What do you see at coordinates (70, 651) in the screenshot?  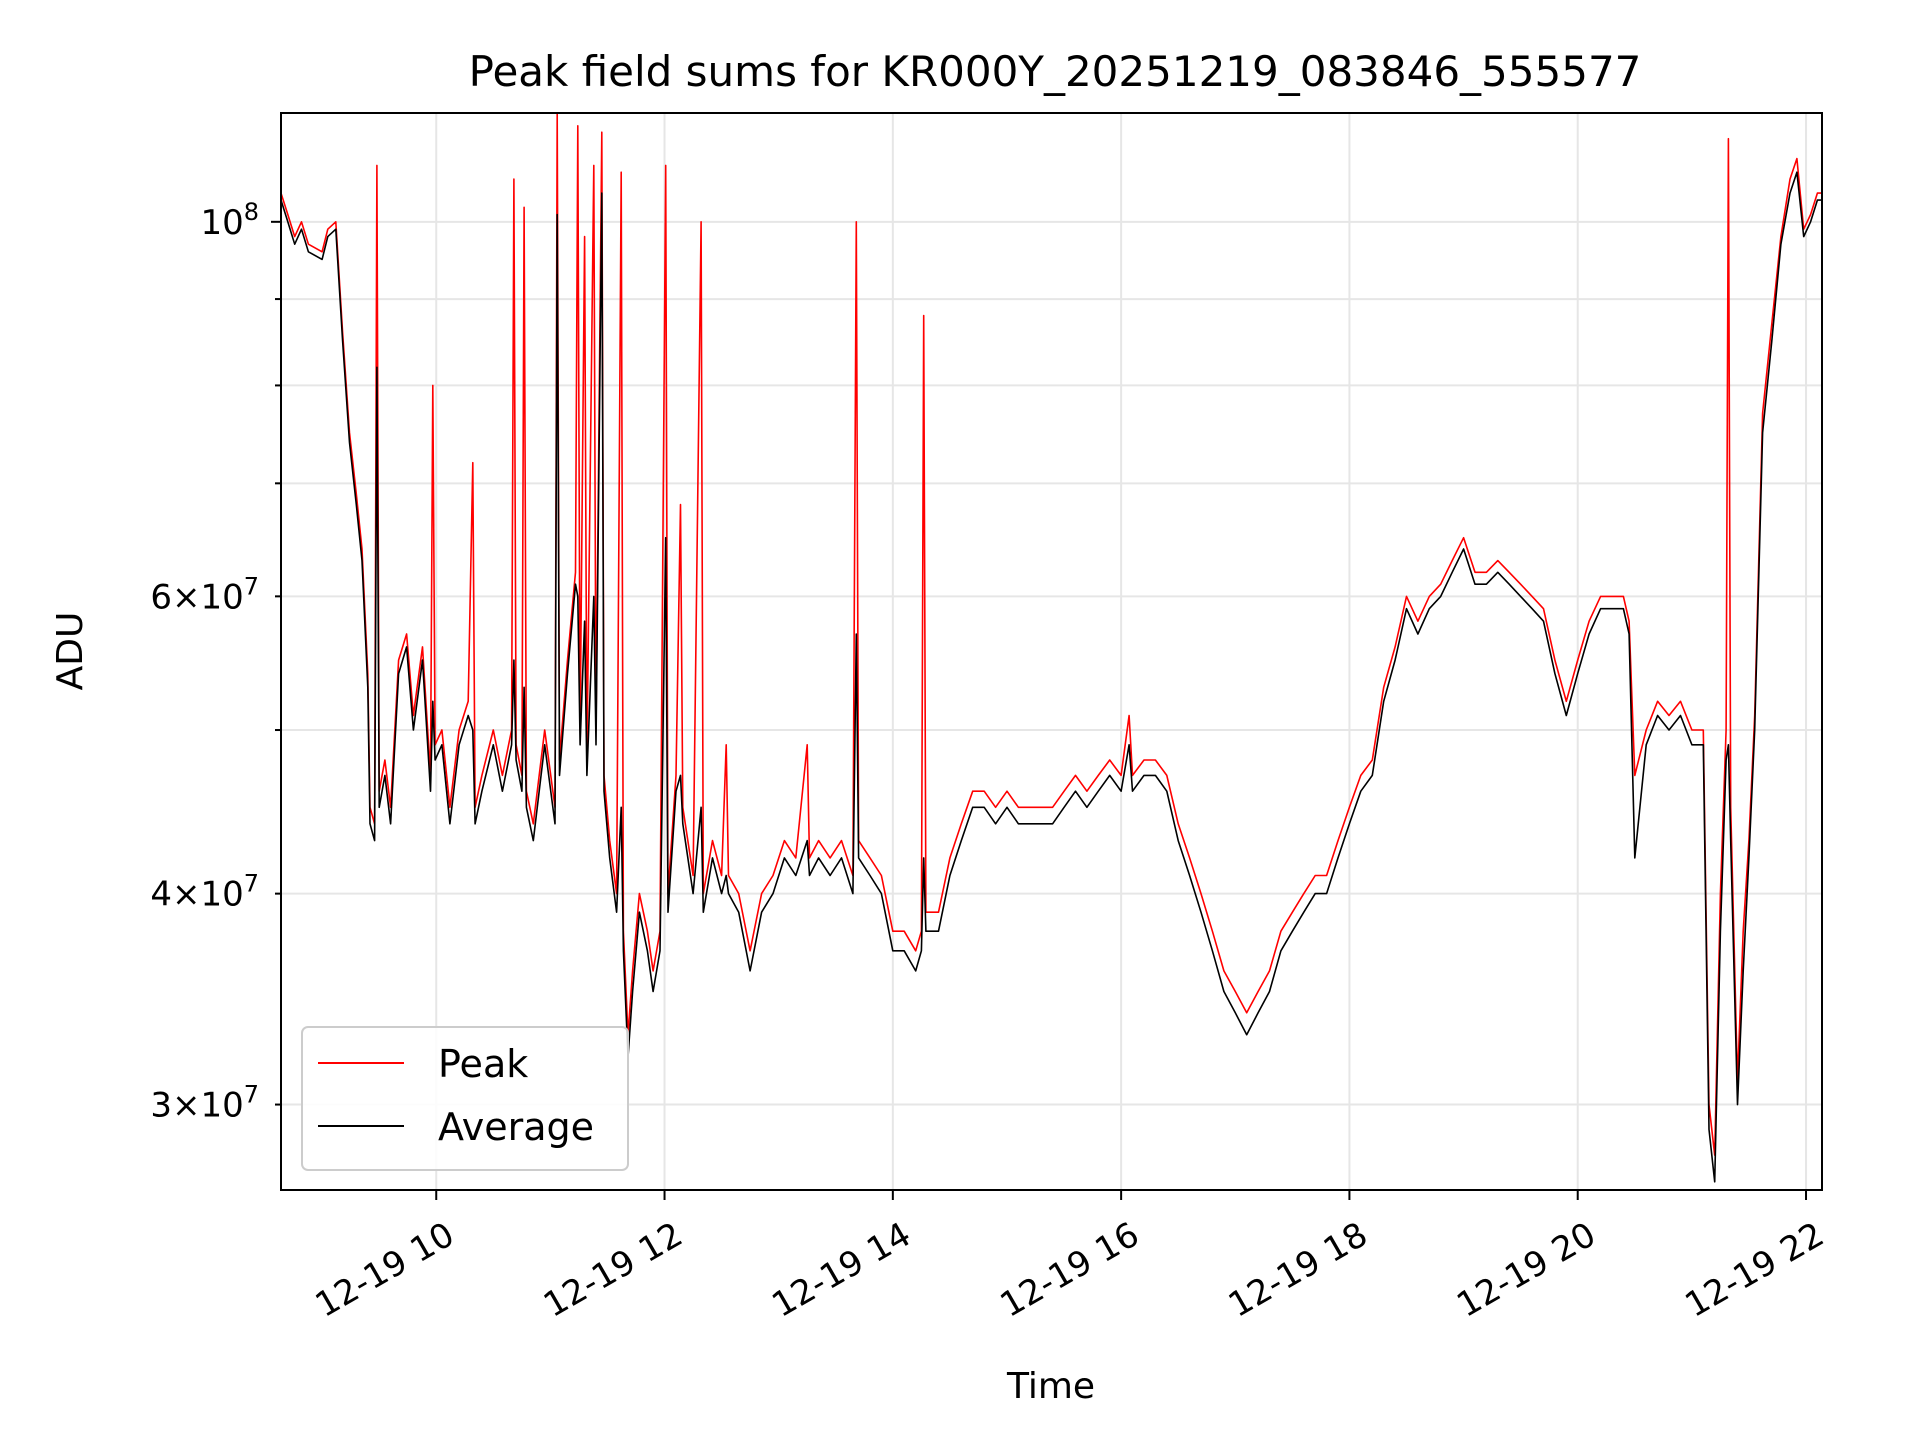 I see `y-axis-label: ADU` at bounding box center [70, 651].